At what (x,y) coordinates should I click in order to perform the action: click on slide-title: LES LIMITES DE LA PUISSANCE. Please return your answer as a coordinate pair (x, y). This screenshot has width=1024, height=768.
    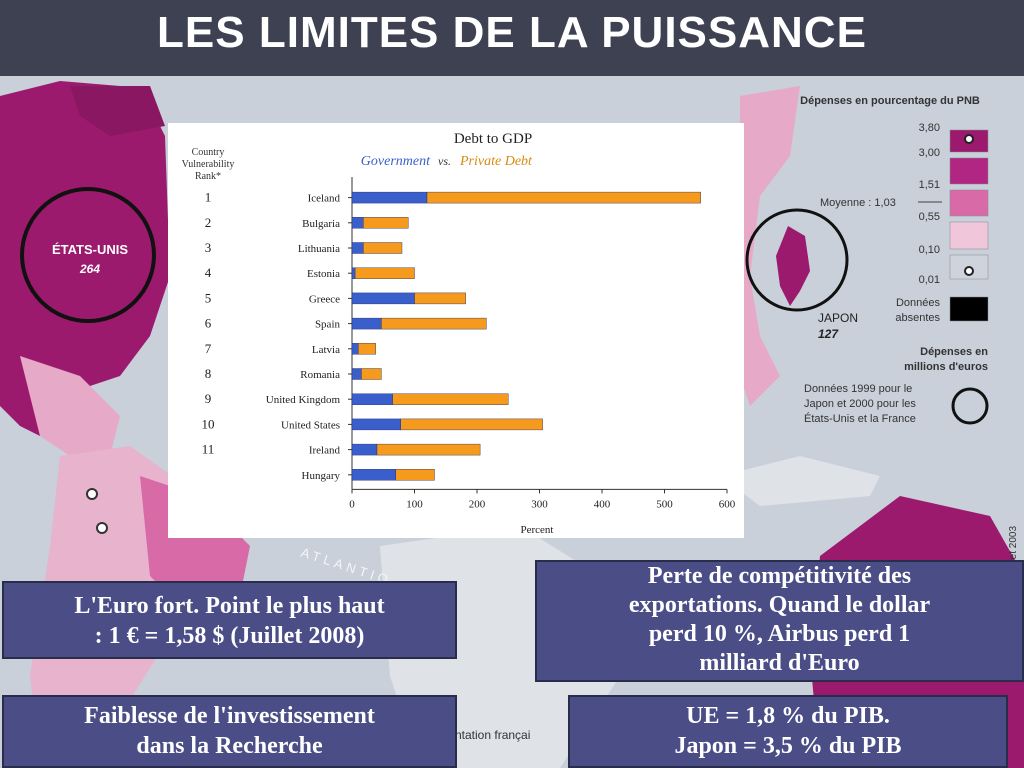
    Looking at the image, I should click on (512, 32).